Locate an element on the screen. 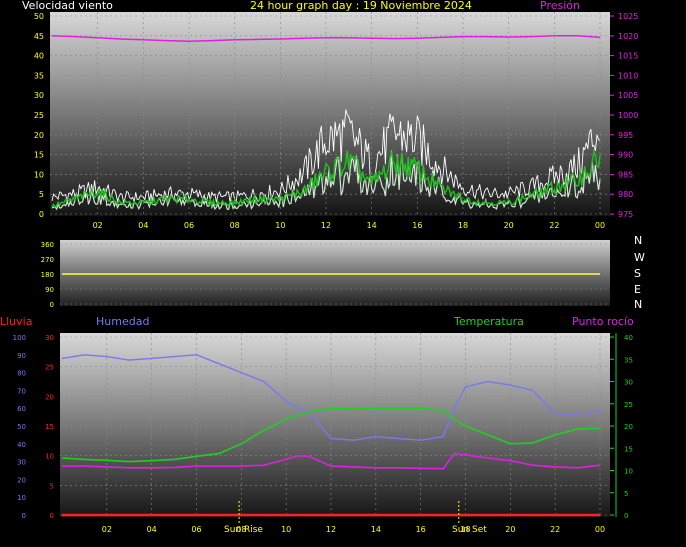  rain-y-tick-label: 0 is located at coordinates (52, 516).